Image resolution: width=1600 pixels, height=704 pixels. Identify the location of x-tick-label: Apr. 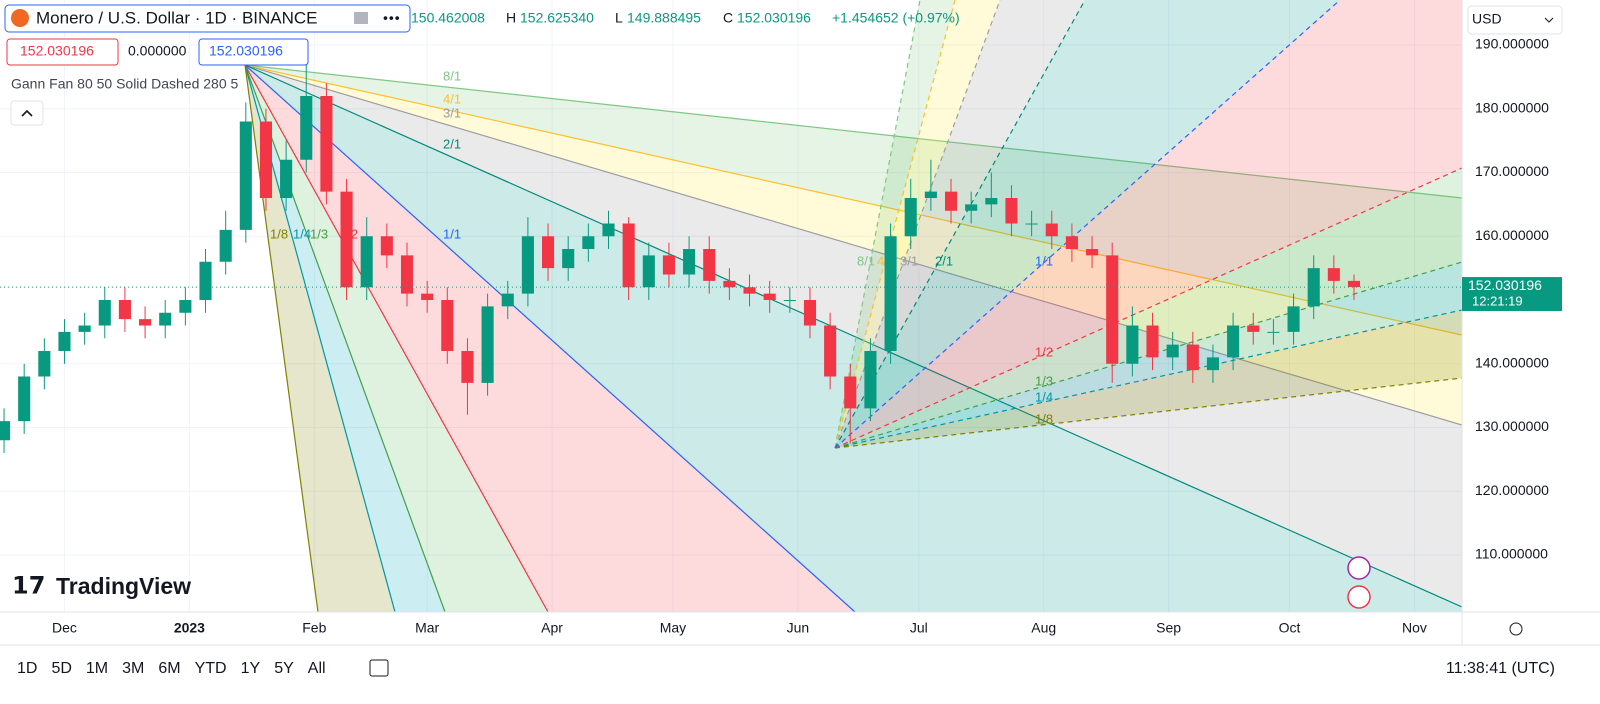
(552, 628).